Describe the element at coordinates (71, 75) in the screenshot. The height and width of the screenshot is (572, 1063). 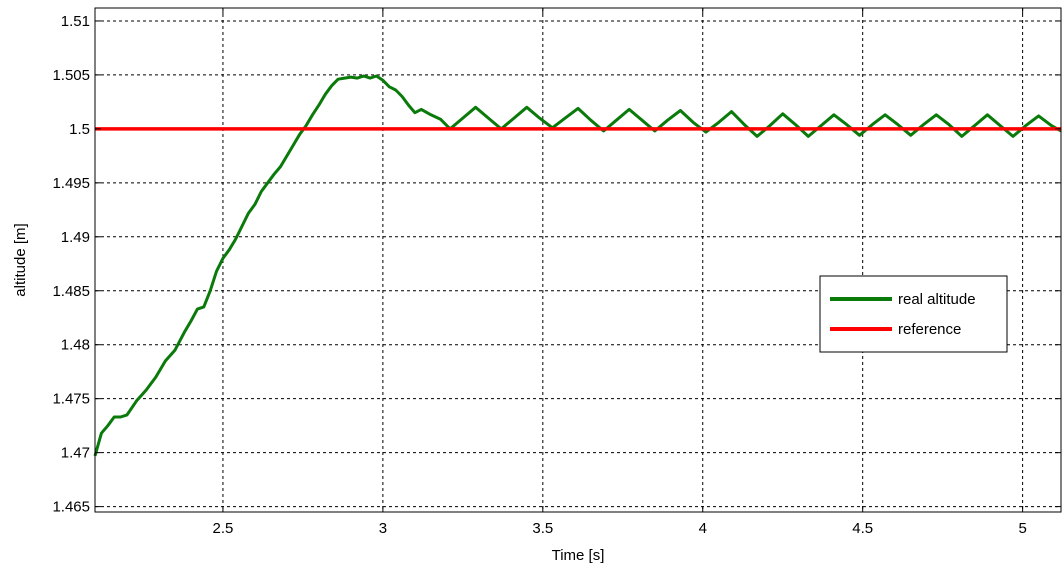
I see `y-tick-label: 1.505` at that location.